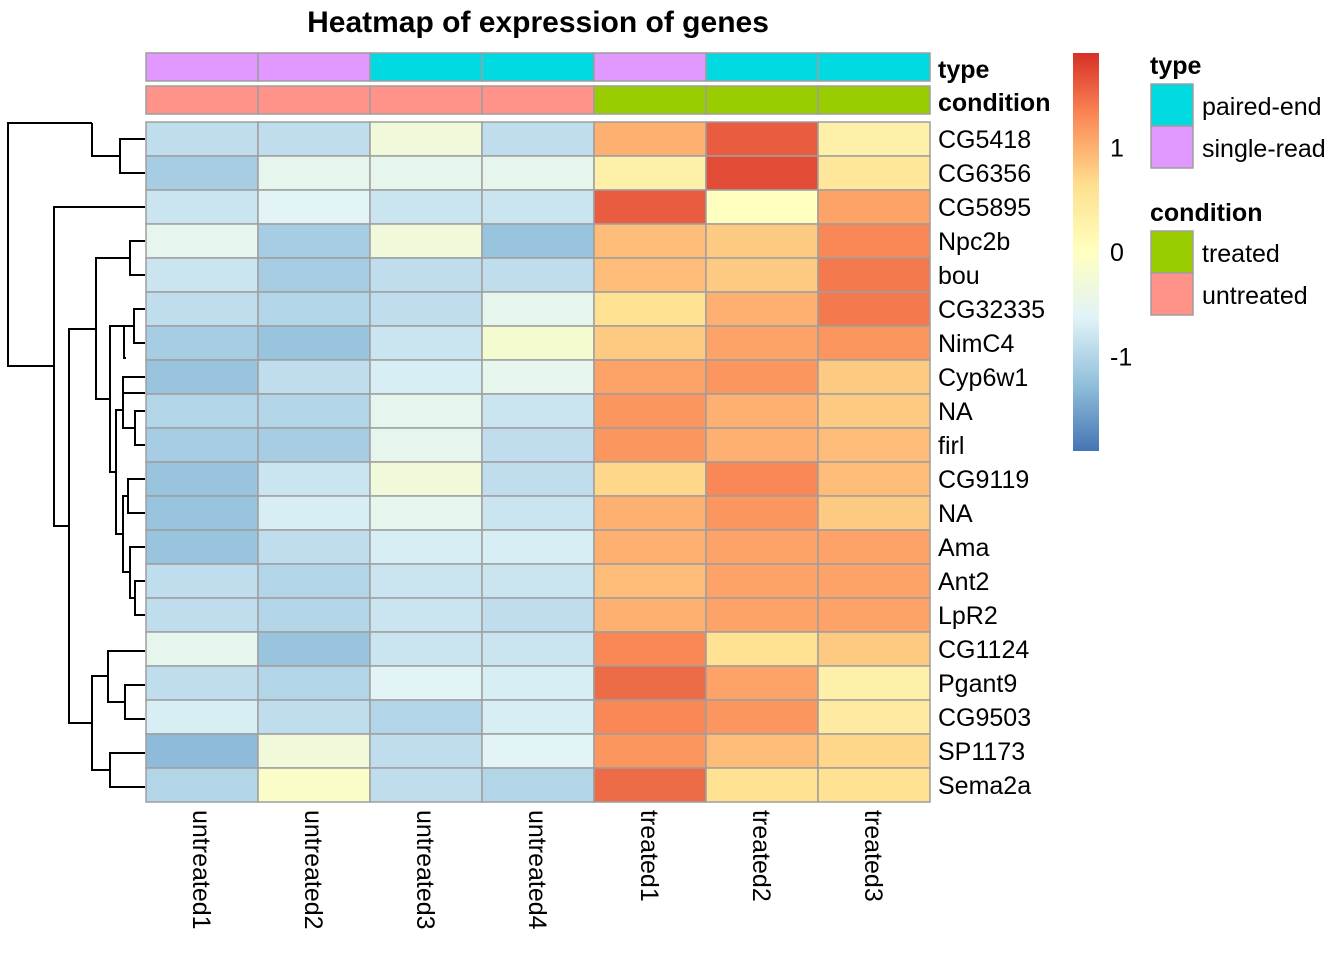 This screenshot has width=1344, height=960. I want to click on row-label: Pgant9, so click(977, 684).